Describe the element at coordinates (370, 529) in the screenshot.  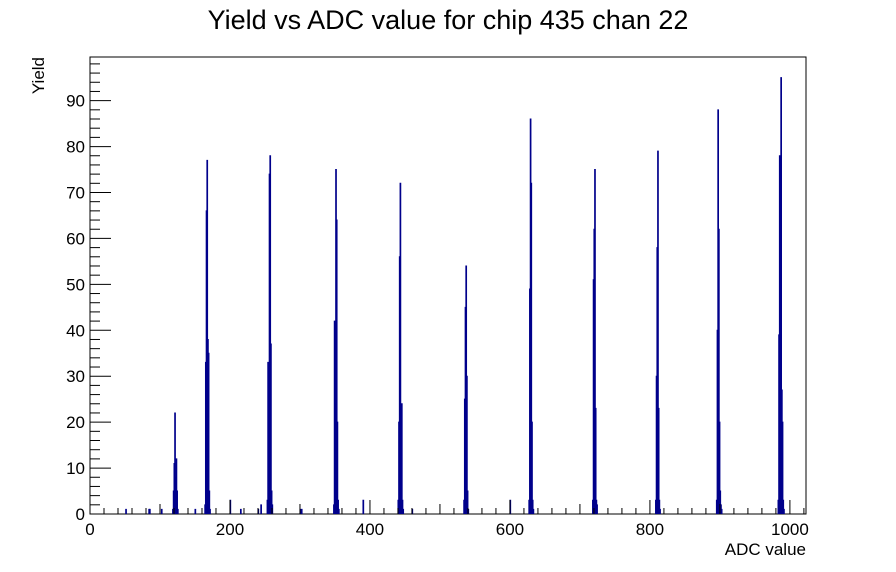
I see `x-tick-label: 400` at that location.